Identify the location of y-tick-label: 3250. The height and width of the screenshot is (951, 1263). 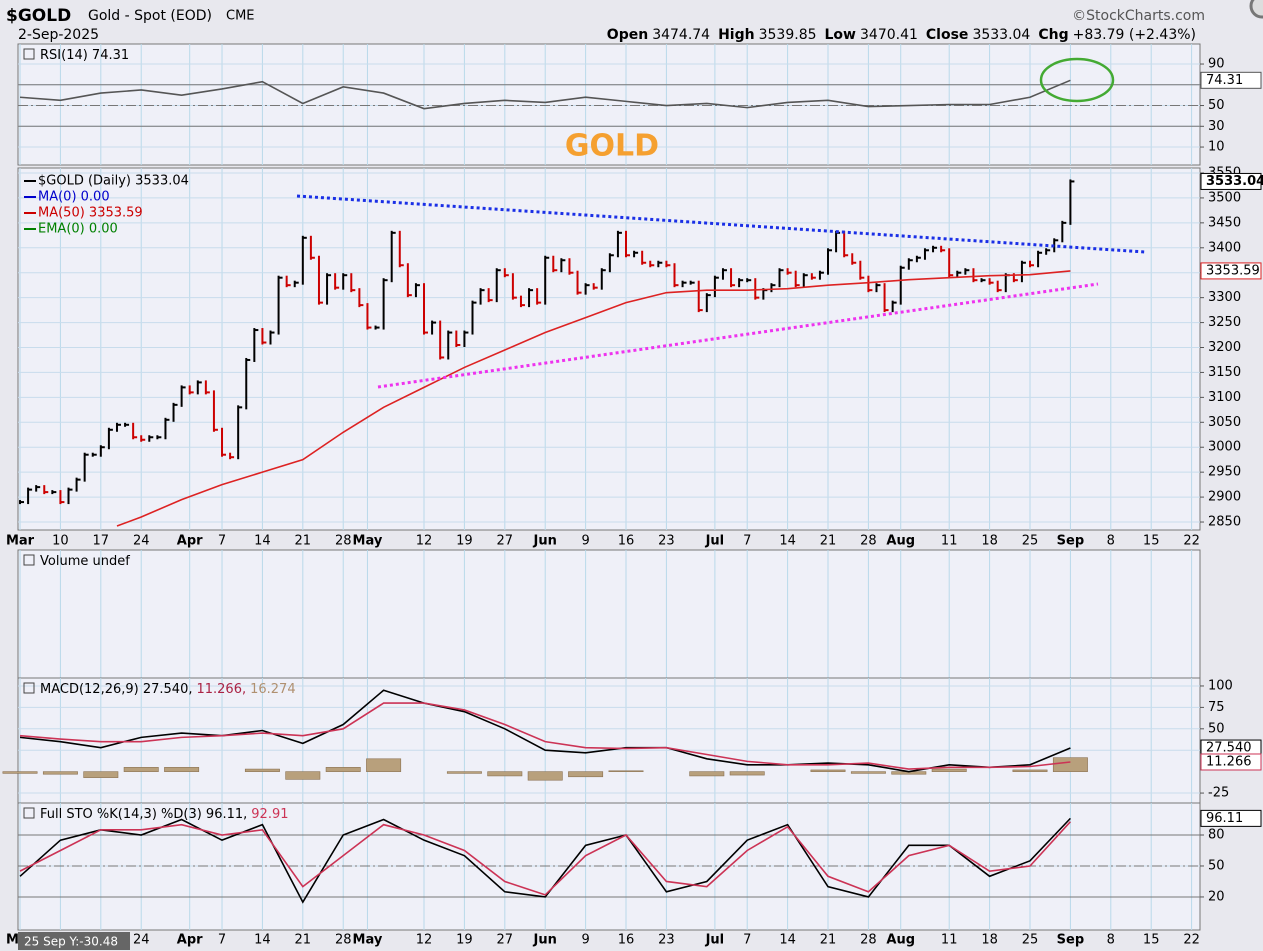
(1224, 322).